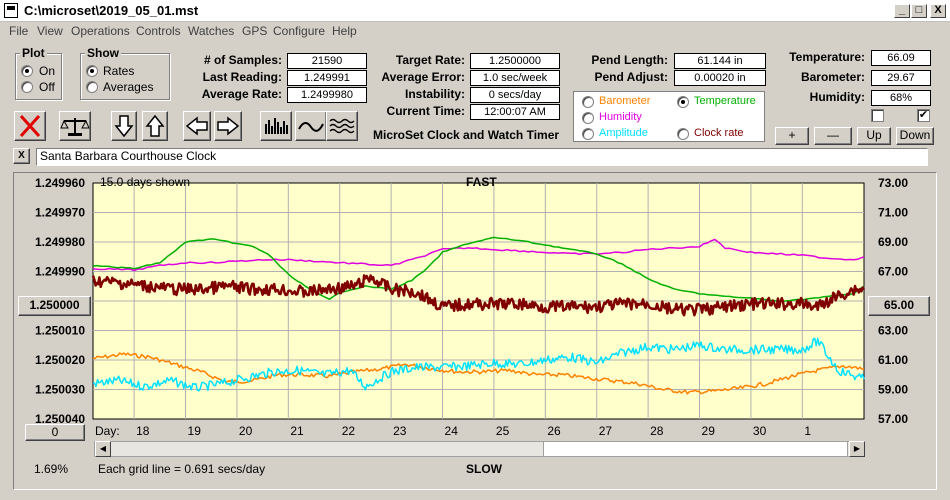 The width and height of the screenshot is (950, 500). Describe the element at coordinates (484, 469) in the screenshot. I see `slow-label: SLOW` at that location.